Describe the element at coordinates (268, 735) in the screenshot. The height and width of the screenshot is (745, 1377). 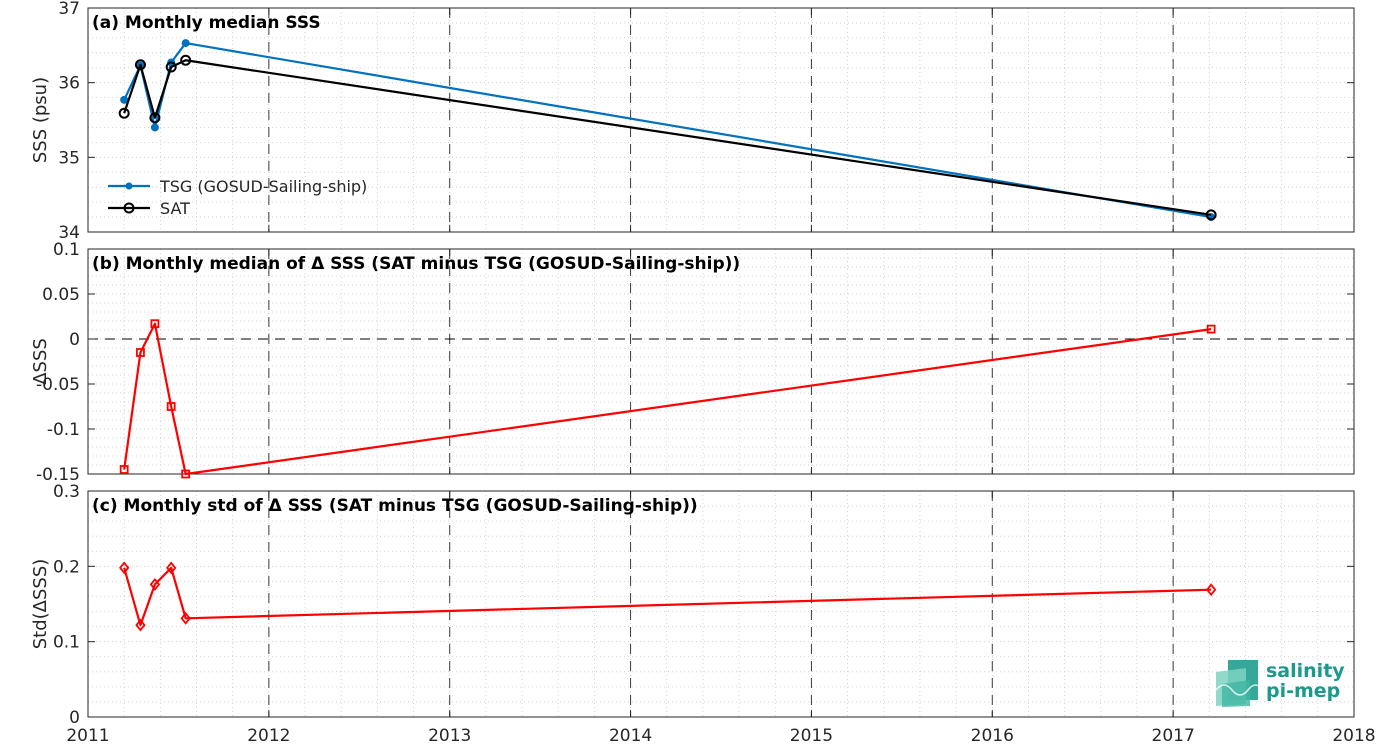
I see `x-tick-label: 2012` at that location.